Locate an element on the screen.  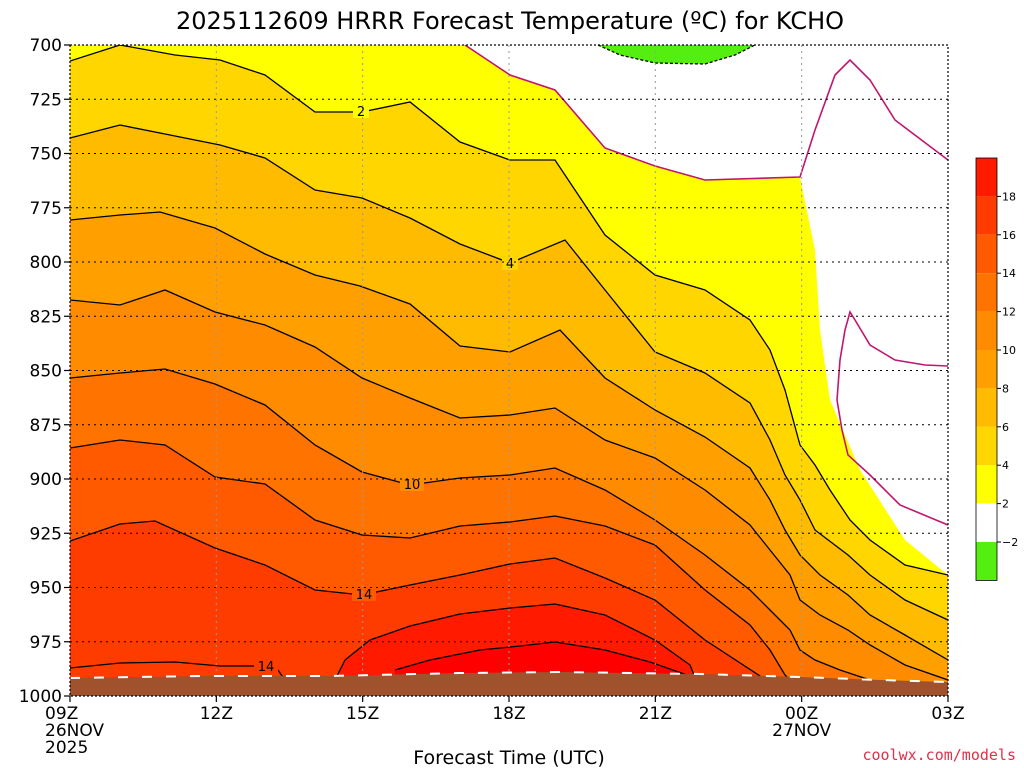
y-tick-label-800: 800 is located at coordinates (46, 263).